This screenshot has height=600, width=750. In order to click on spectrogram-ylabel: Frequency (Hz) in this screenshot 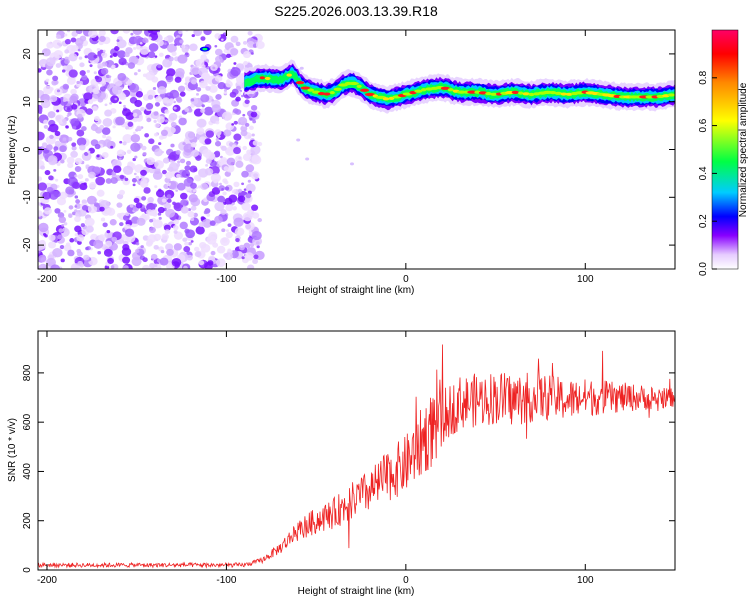, I will do `click(12, 150)`.